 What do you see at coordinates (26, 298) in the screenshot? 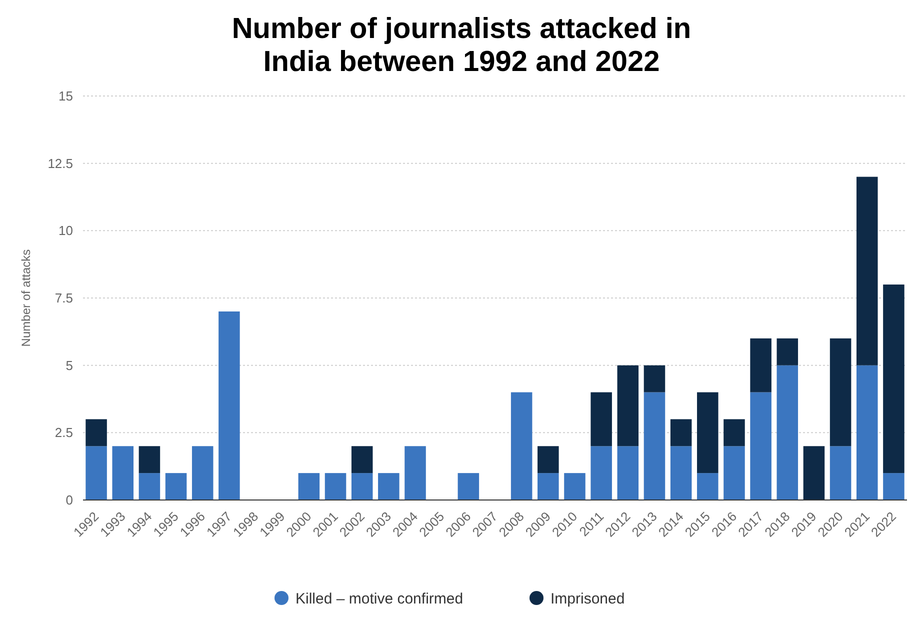
I see `y-axis-title: Number of attacks` at bounding box center [26, 298].